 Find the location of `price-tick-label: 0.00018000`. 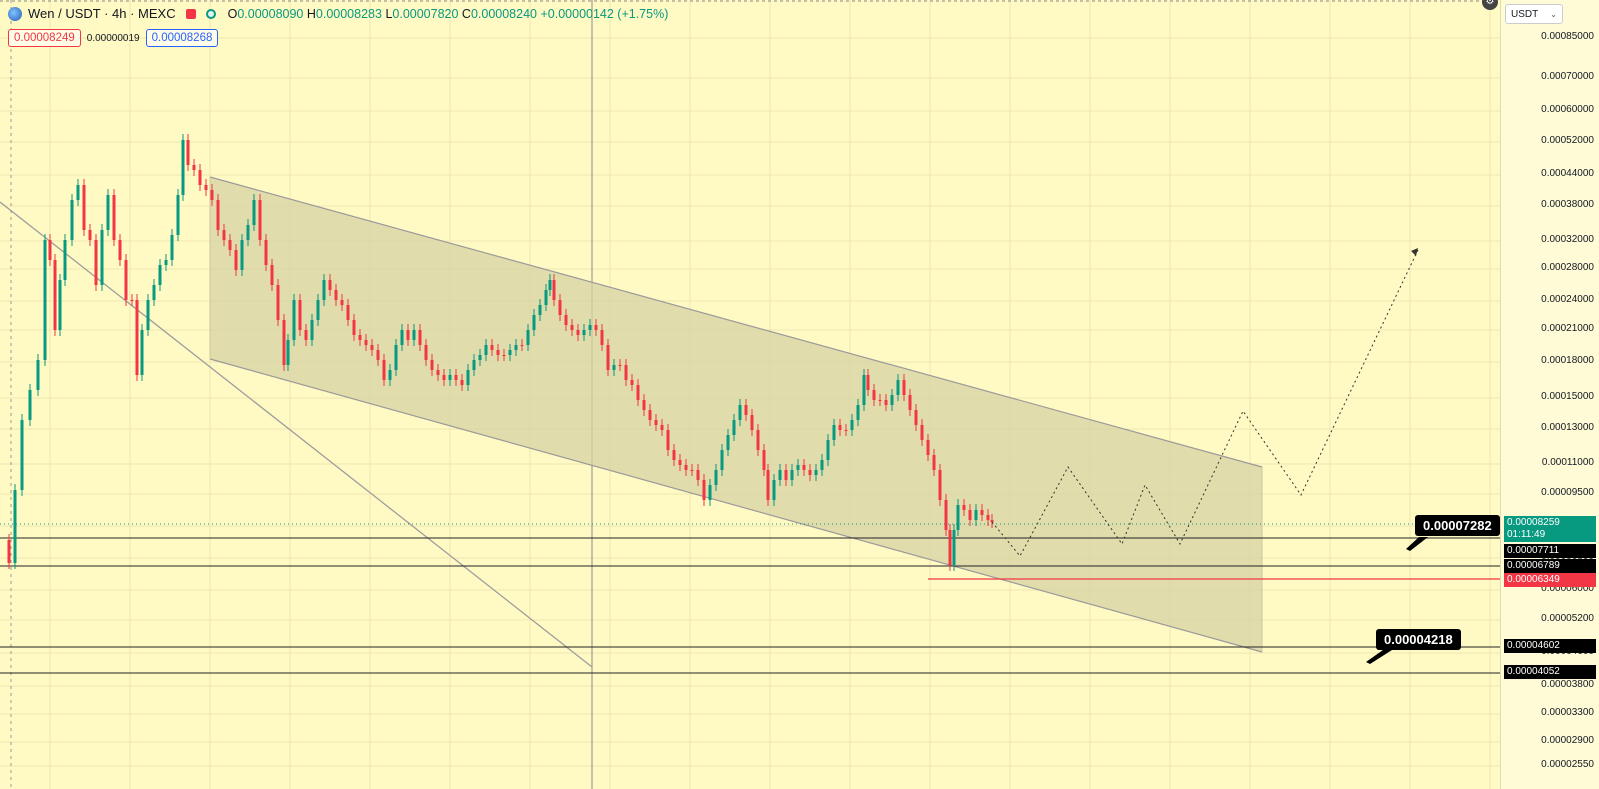

price-tick-label: 0.00018000 is located at coordinates (1567, 360).